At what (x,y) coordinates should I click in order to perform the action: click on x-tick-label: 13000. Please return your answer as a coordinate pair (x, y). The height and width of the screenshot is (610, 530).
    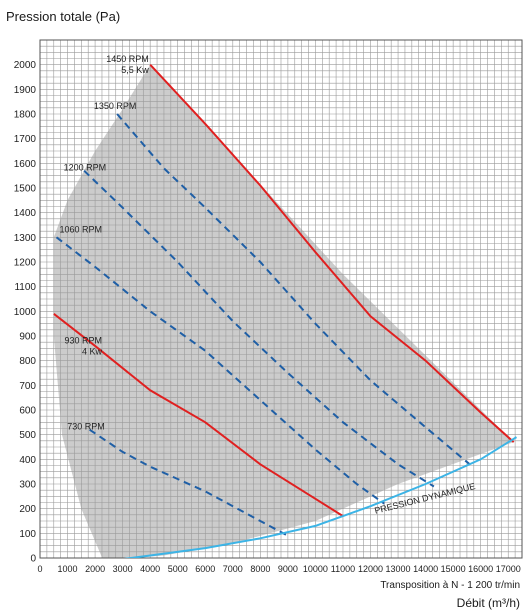
    Looking at the image, I should click on (398, 569).